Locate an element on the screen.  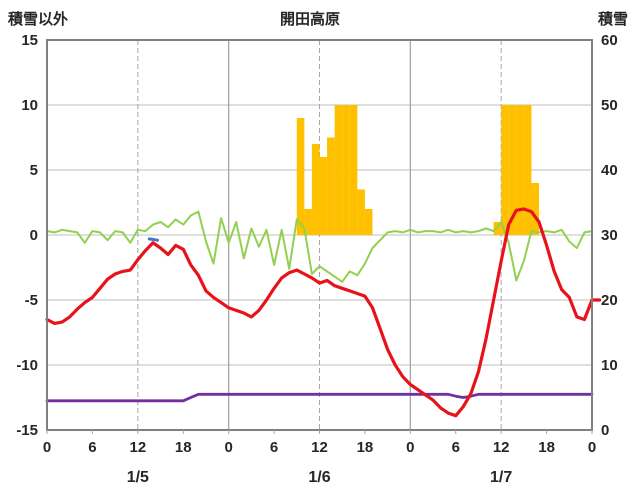
right-axis-tick-label: 50 is located at coordinates (609, 105).